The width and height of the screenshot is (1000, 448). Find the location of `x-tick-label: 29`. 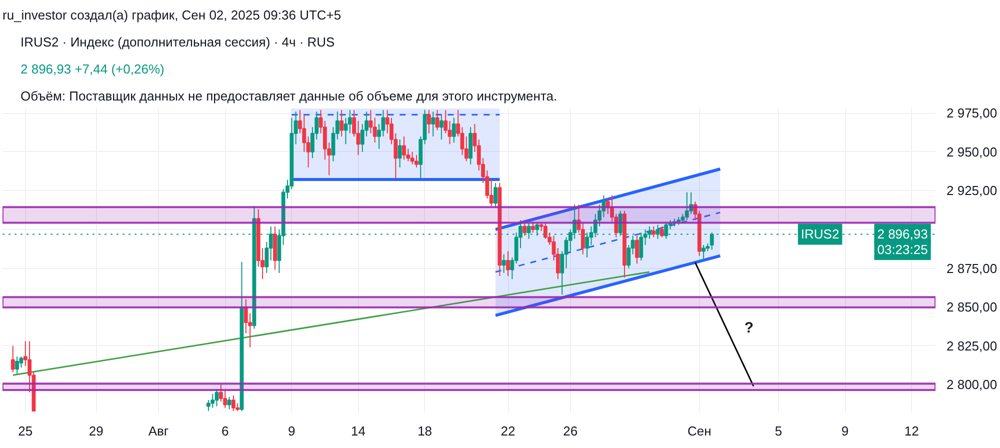

x-tick-label: 29 is located at coordinates (96, 431).